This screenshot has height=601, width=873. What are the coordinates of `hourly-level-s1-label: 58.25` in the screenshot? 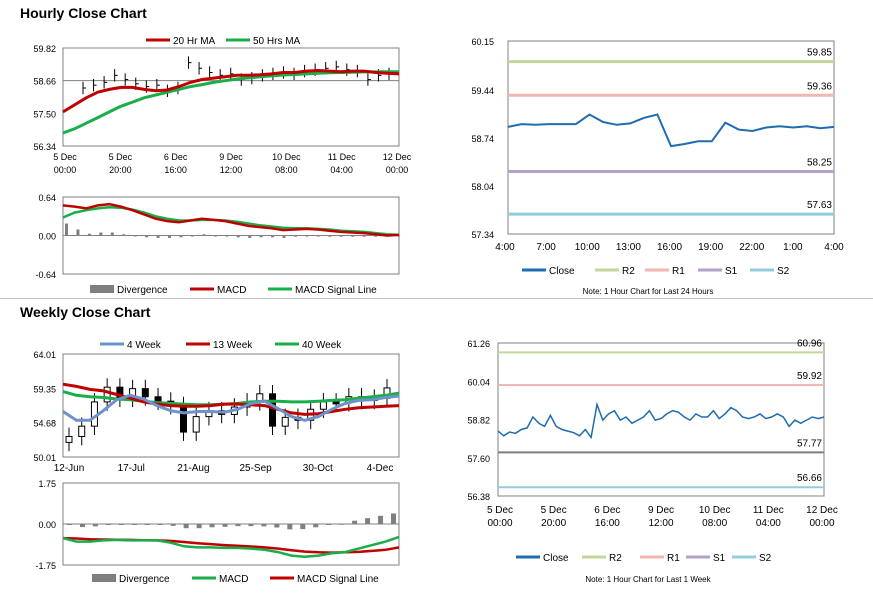 It's located at (819, 162).